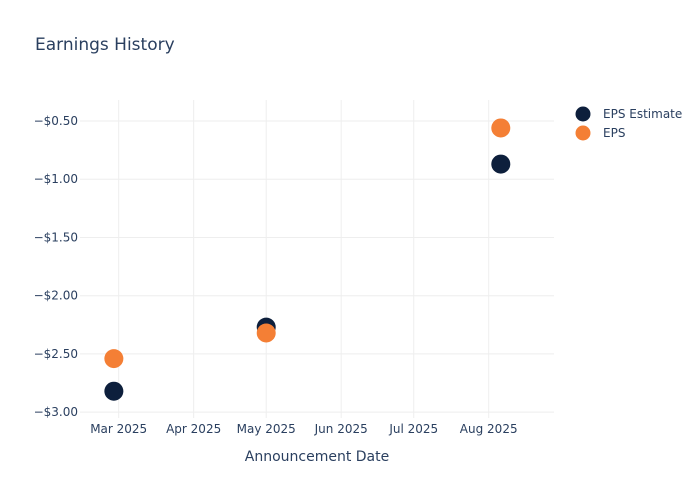 The width and height of the screenshot is (700, 504). Describe the element at coordinates (56, 121) in the screenshot. I see `y-tick-label: −$0.50` at that location.